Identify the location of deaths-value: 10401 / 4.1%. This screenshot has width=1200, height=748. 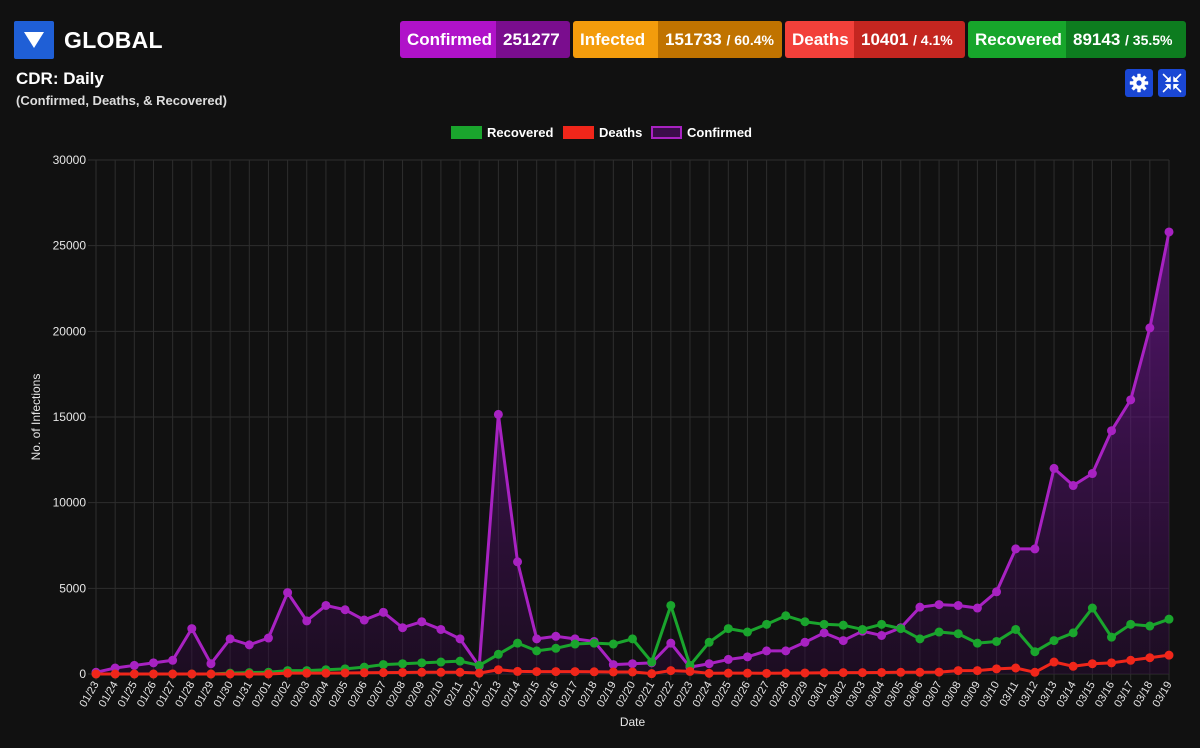
(909, 39).